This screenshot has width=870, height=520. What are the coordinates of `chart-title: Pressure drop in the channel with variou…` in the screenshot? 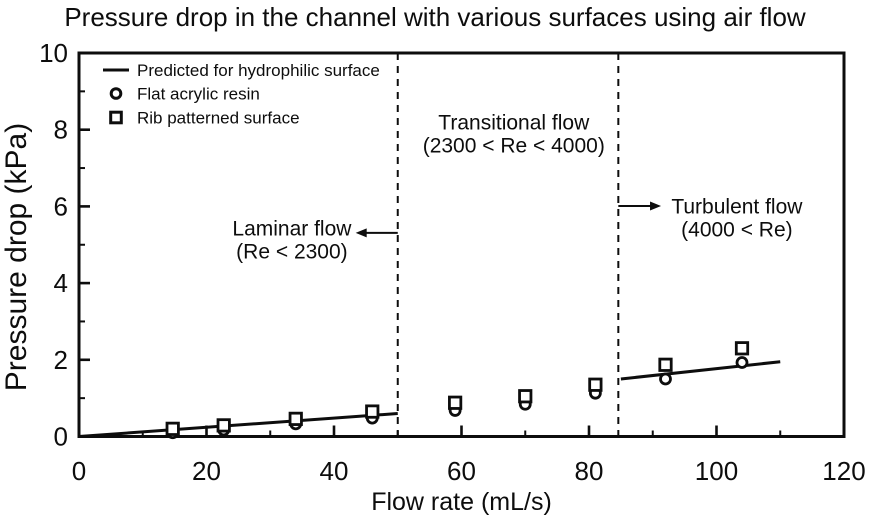 It's located at (435, 17).